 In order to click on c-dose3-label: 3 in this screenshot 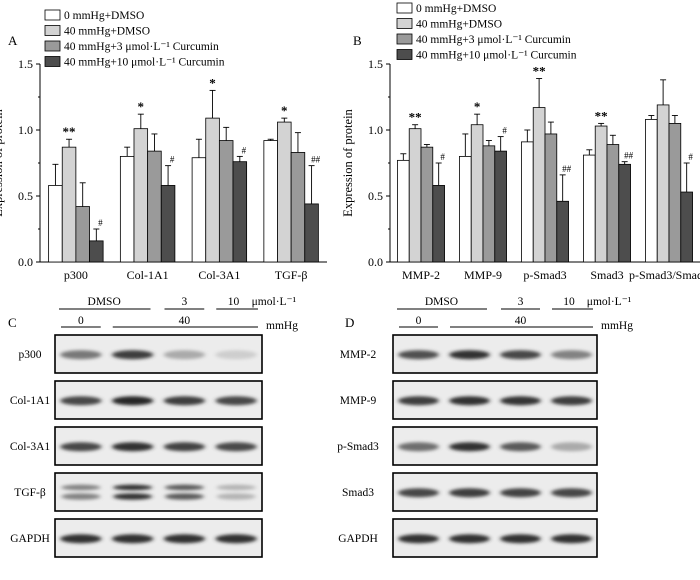, I will do `click(185, 302)`.